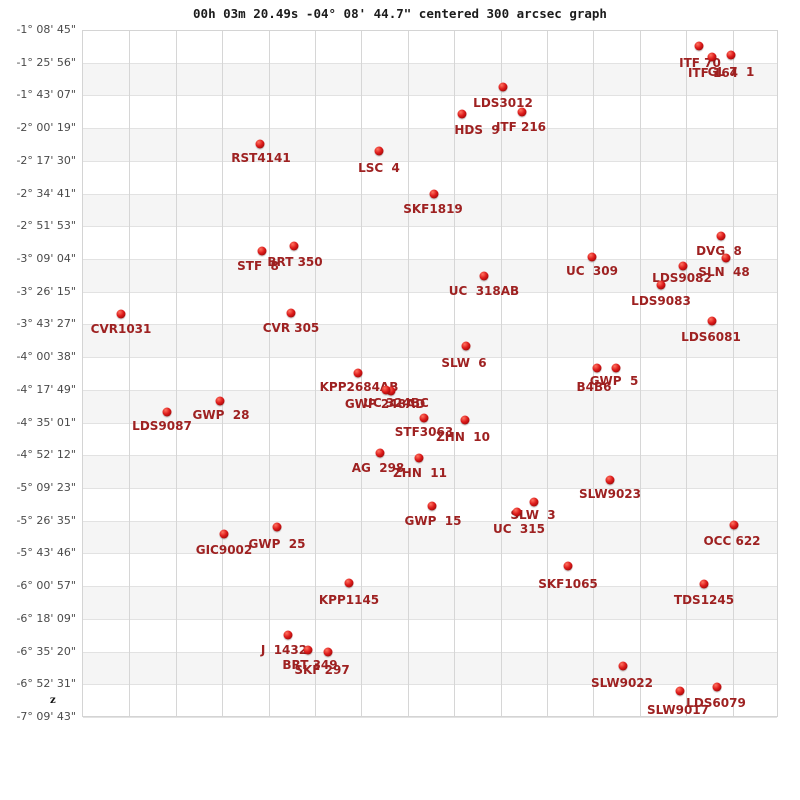  What do you see at coordinates (46, 651) in the screenshot?
I see `y-tick-label: -6° 35' 20"` at bounding box center [46, 651].